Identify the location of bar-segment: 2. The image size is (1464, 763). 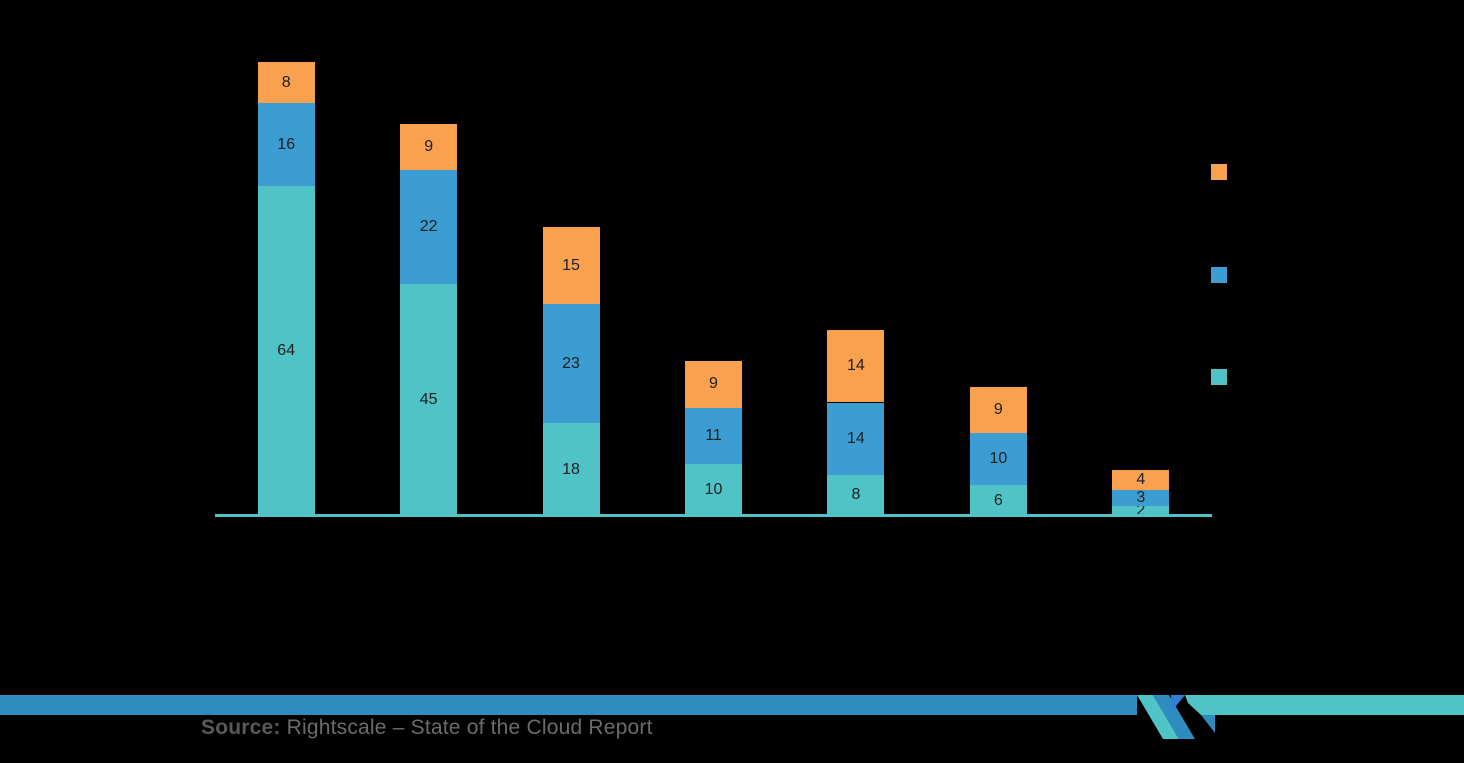
(1141, 510).